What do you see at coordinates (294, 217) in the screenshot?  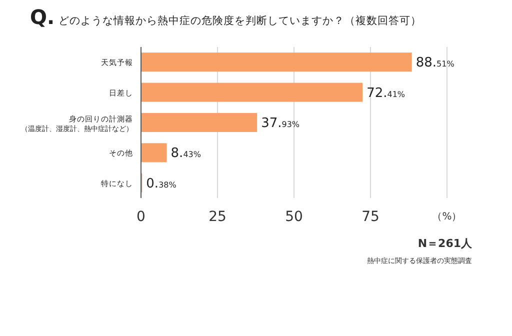 I see `x-tick-label: 50` at bounding box center [294, 217].